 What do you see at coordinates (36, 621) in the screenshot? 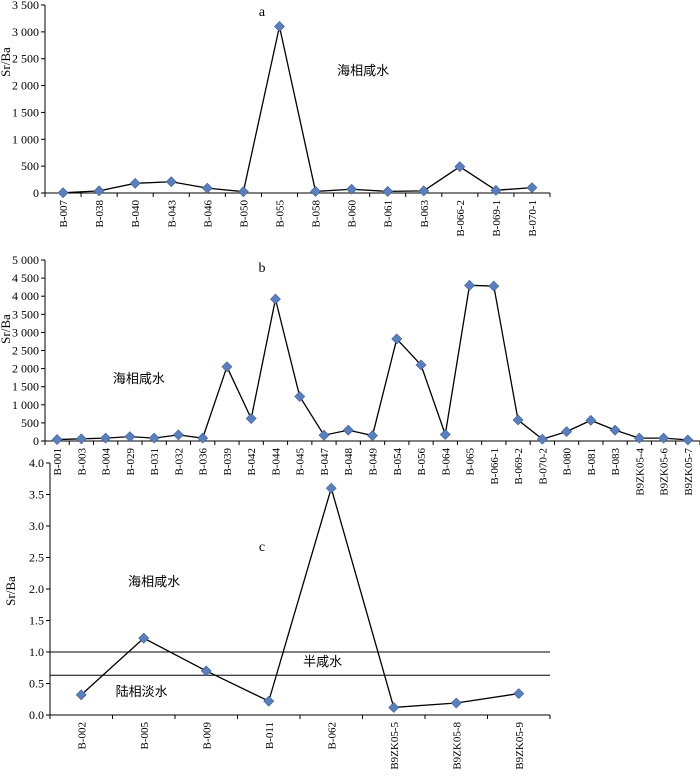
I see `y-tick-label: 1.5` at bounding box center [36, 621].